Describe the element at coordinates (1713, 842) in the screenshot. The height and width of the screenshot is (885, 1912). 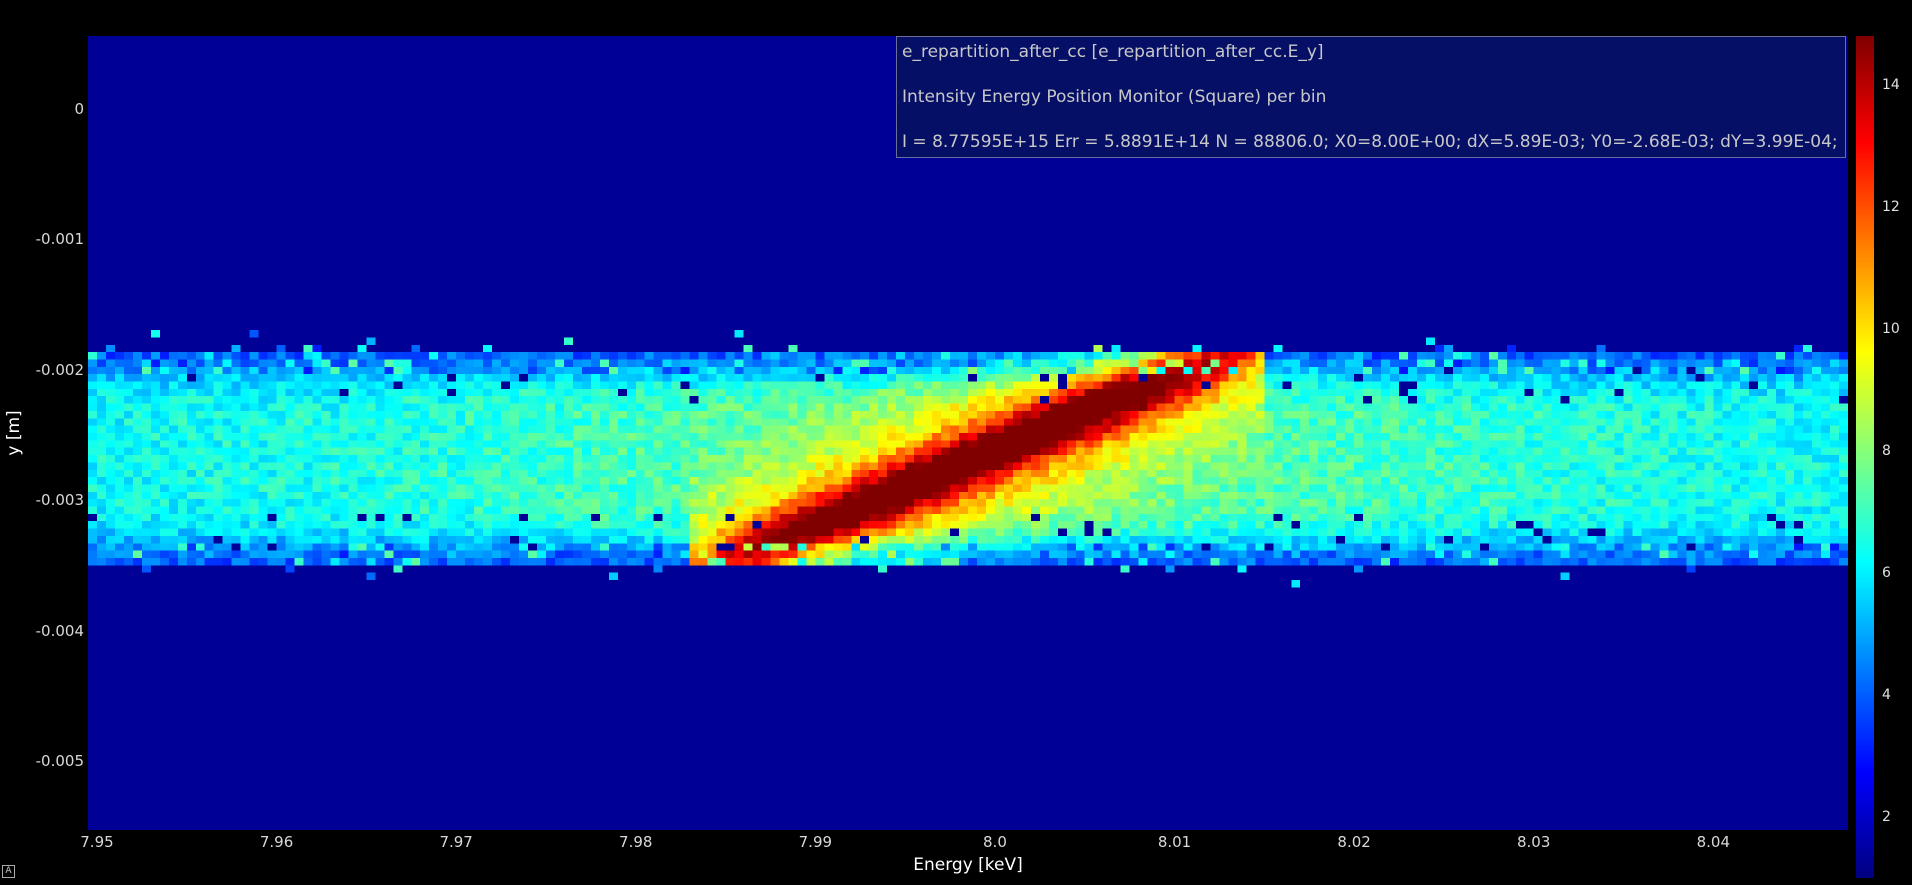
I see `x-tick-label: 8.04` at that location.